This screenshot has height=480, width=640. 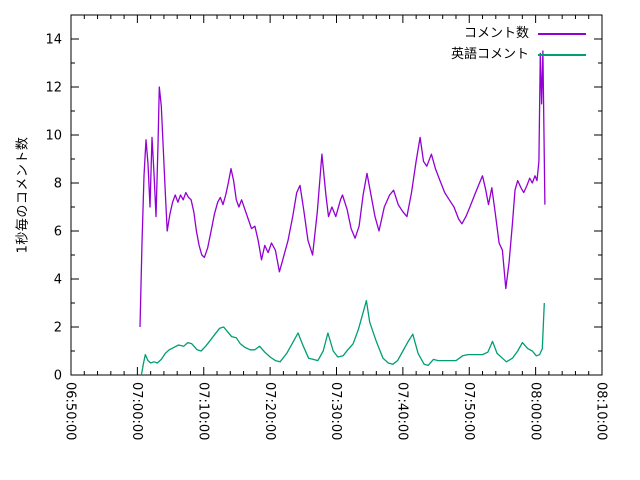 I want to click on y-tick-label: 4, so click(x=58, y=279).